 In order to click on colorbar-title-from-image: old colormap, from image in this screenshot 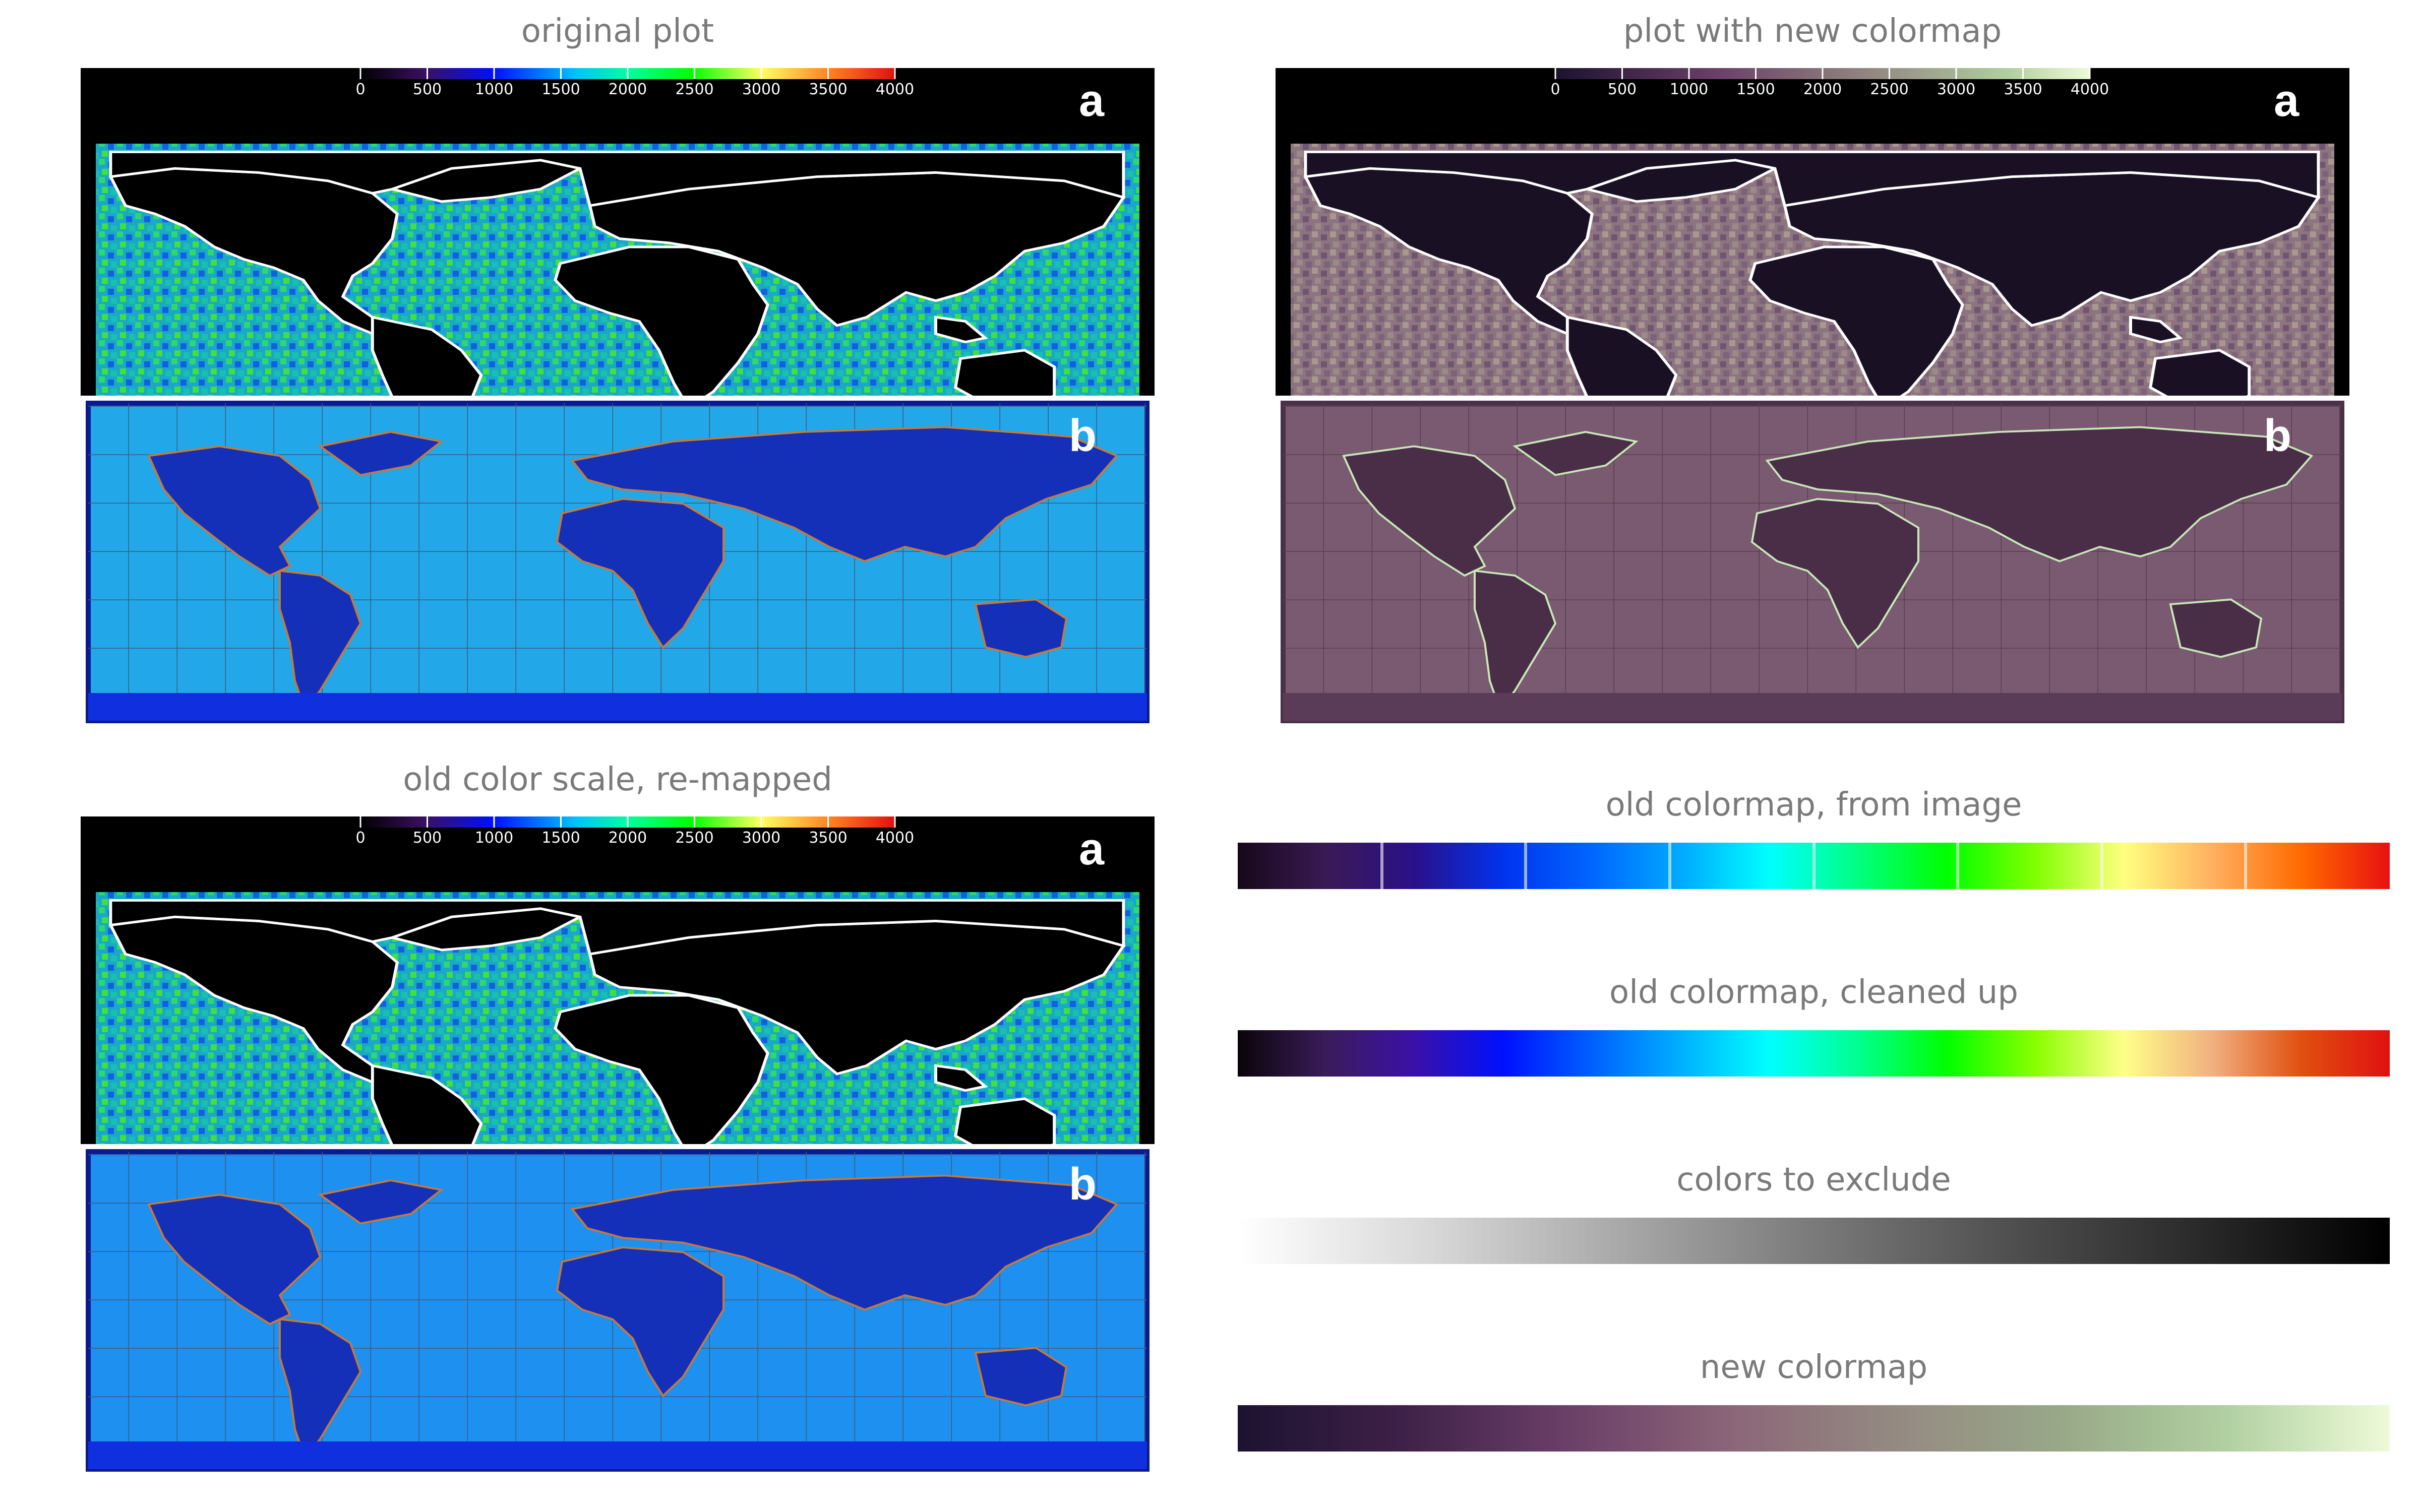, I will do `click(1813, 805)`.